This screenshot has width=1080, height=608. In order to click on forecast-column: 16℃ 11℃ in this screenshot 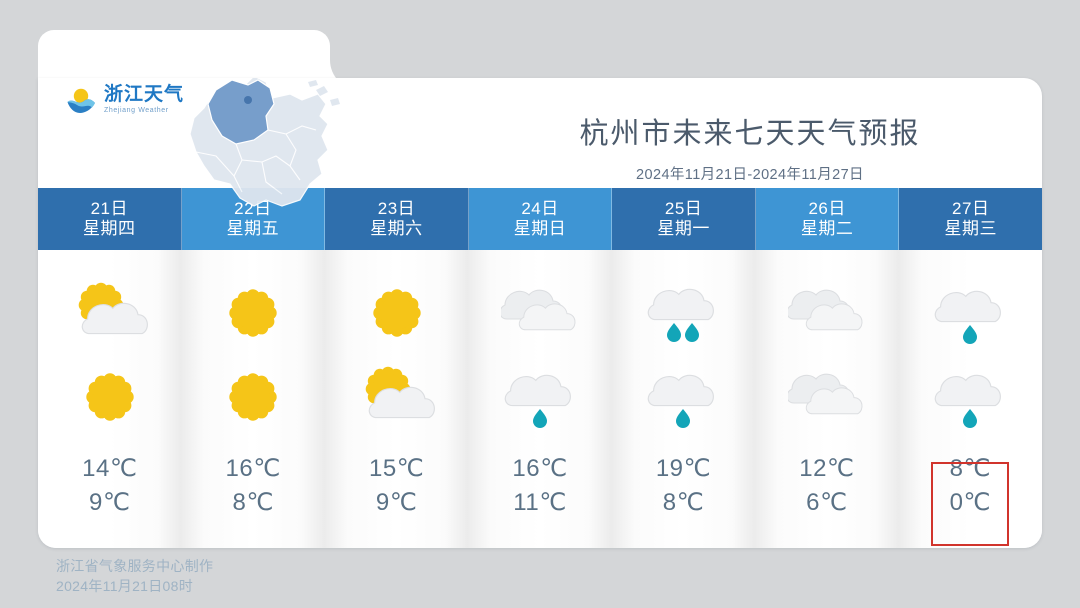, I will do `click(540, 399)`.